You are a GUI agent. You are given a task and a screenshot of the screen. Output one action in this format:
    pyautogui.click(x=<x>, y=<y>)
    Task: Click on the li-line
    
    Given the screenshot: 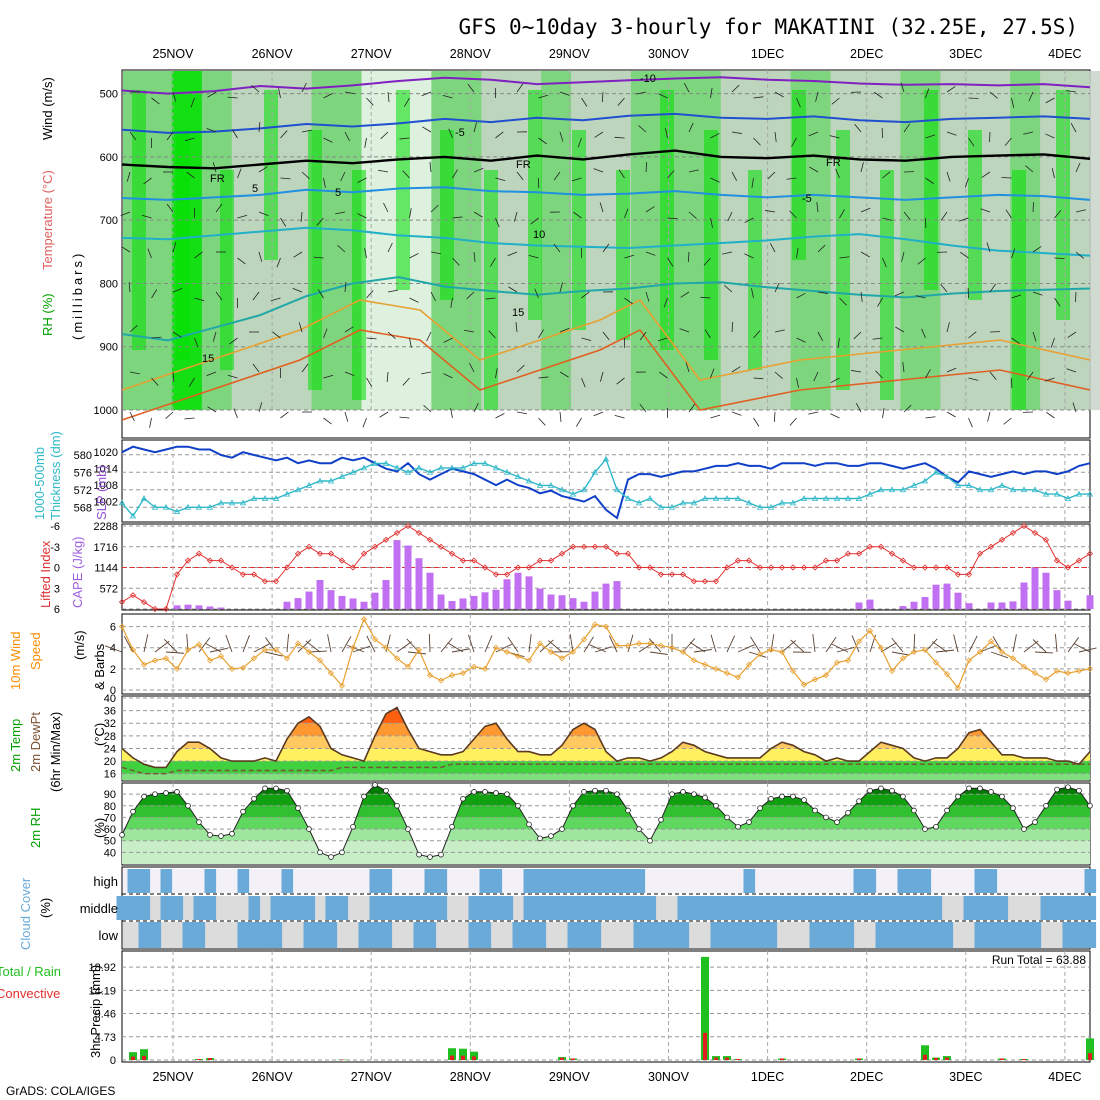 What is the action you would take?
    pyautogui.click(x=606, y=567)
    